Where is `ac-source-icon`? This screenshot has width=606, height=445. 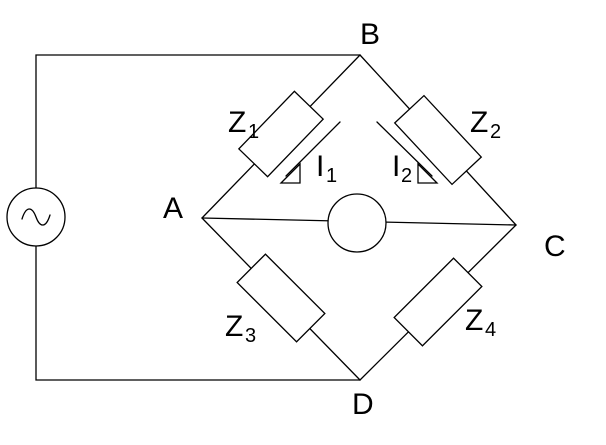
ac-source-icon is located at coordinates (36, 217).